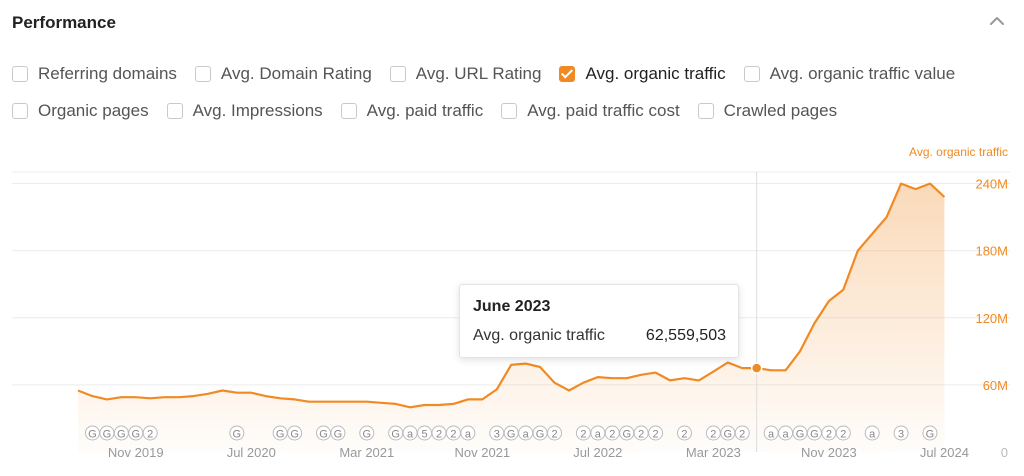 This screenshot has width=1024, height=476. I want to click on metric-avg-impressions: Avg. Impressions, so click(244, 111).